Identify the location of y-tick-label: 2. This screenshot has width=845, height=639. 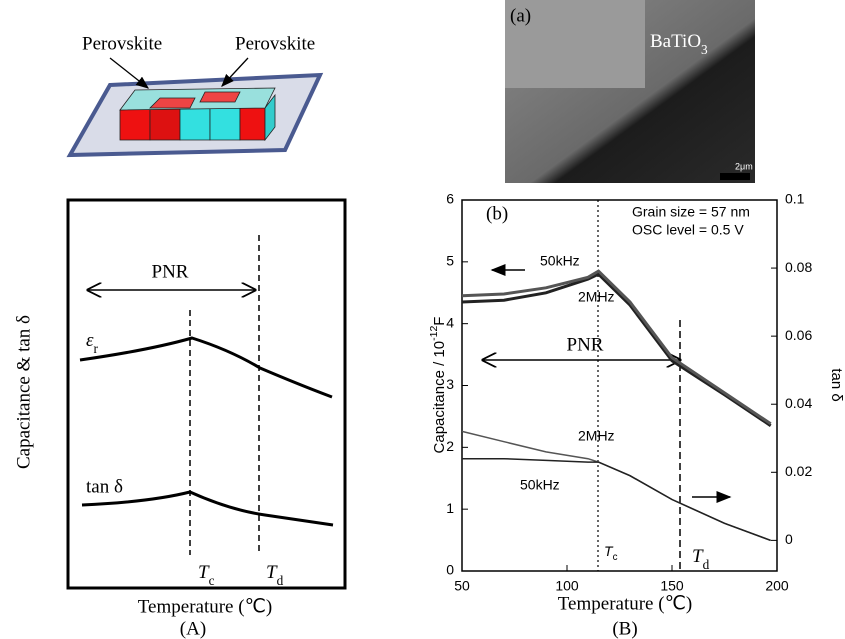
(450, 446).